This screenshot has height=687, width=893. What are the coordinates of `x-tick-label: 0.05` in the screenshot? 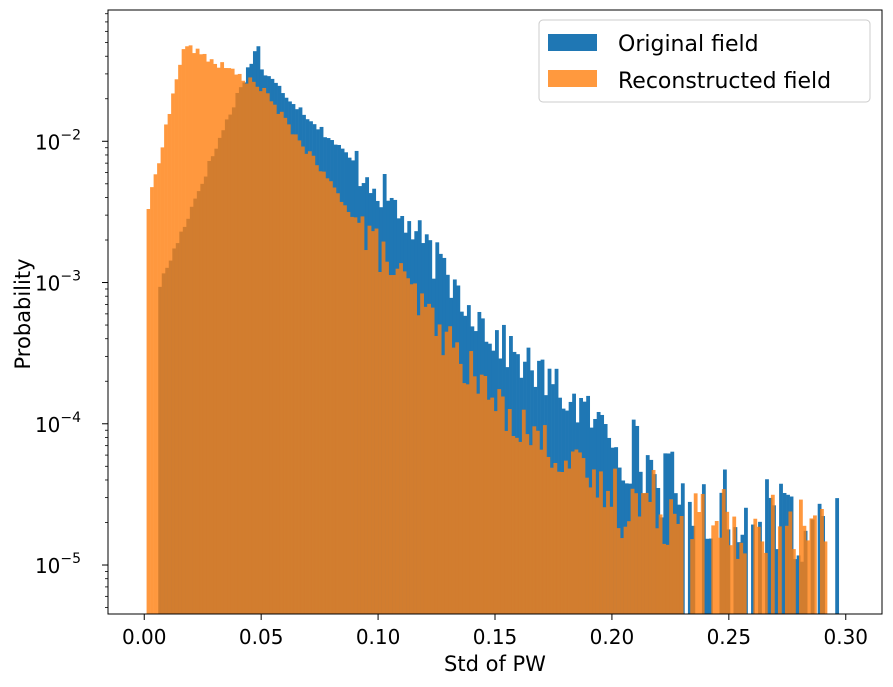 It's located at (261, 637).